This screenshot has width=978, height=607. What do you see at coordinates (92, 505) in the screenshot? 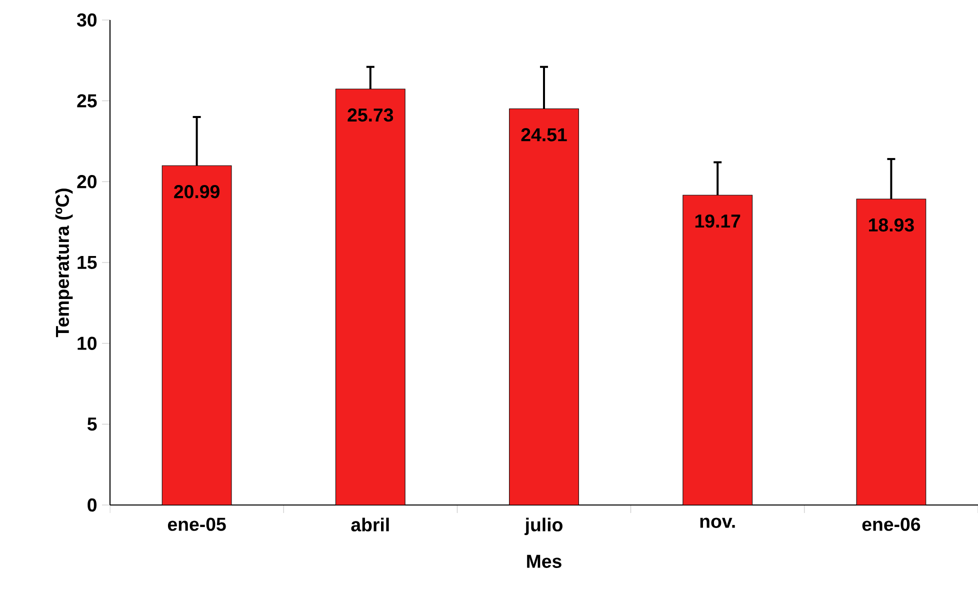
I see `y-tick-label: 0` at bounding box center [92, 505].